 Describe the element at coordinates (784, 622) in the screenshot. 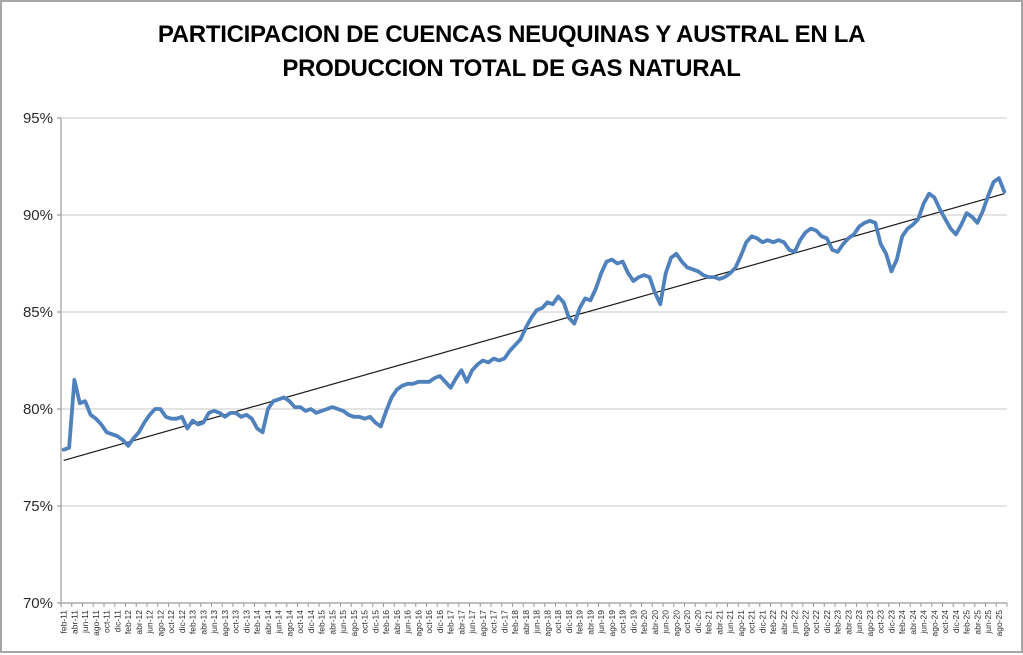

I see `x-tick-label: abr-22` at that location.